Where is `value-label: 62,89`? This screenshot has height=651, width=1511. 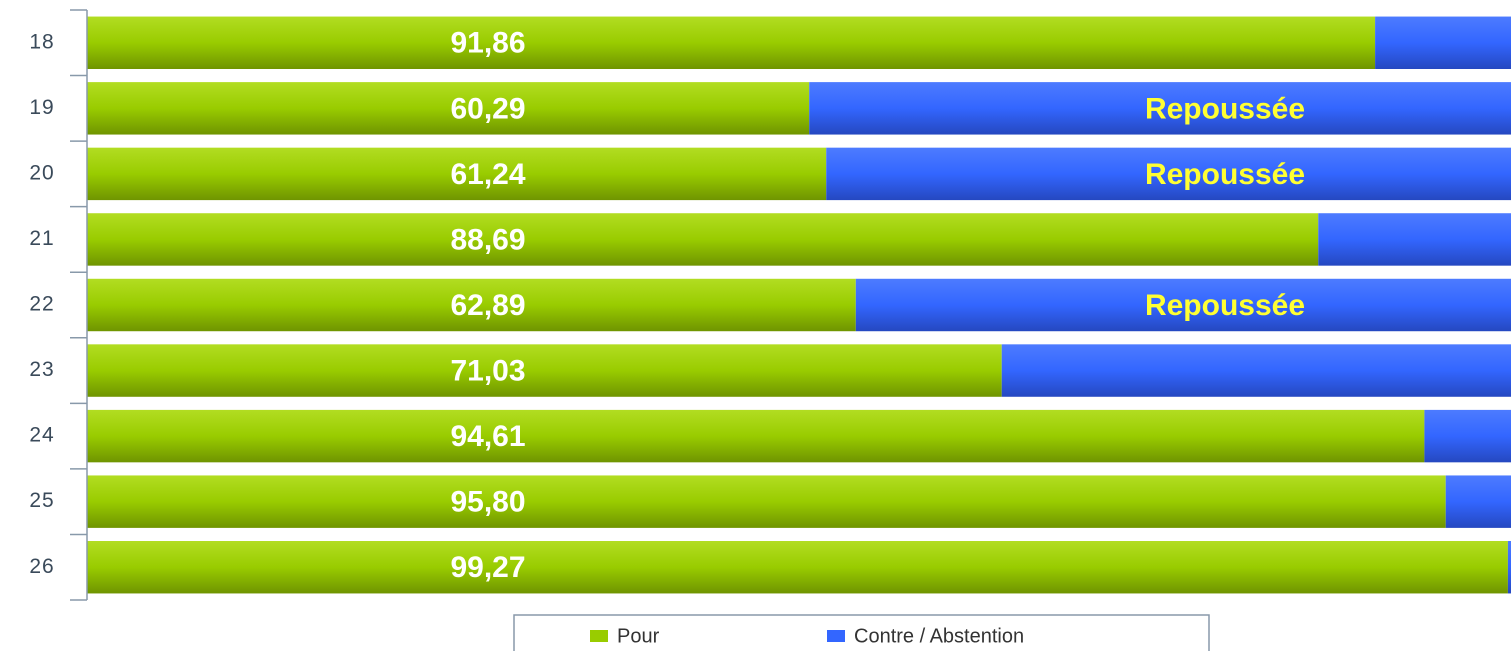 value-label: 62,89 is located at coordinates (487, 305).